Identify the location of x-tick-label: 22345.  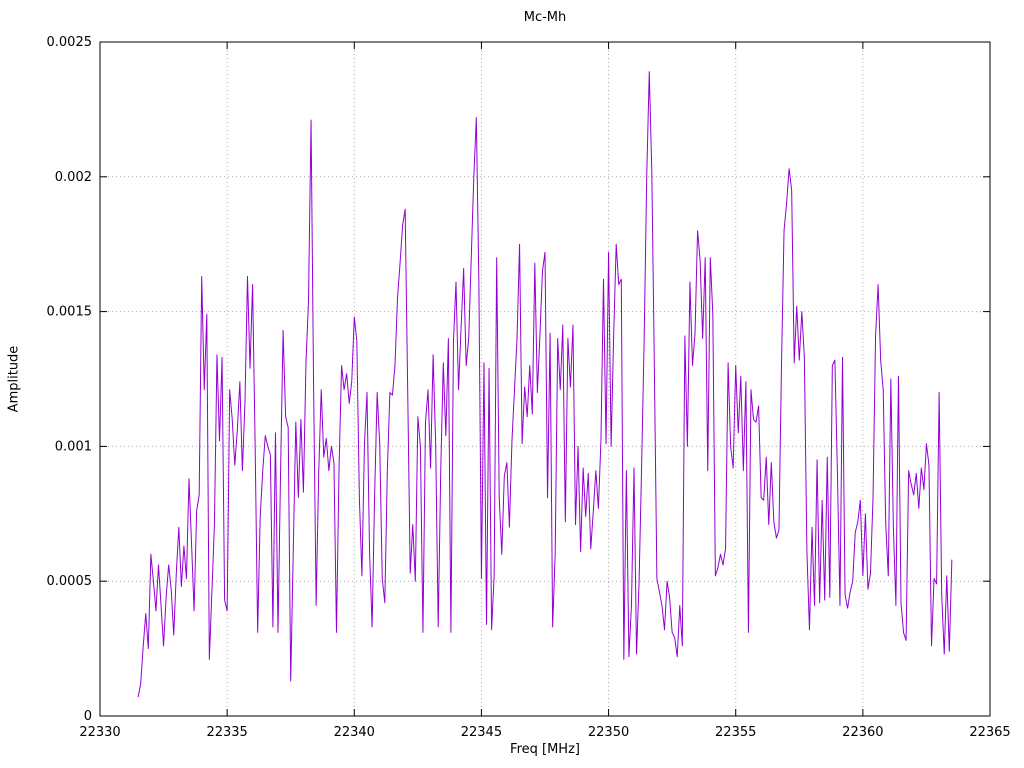
(481, 732).